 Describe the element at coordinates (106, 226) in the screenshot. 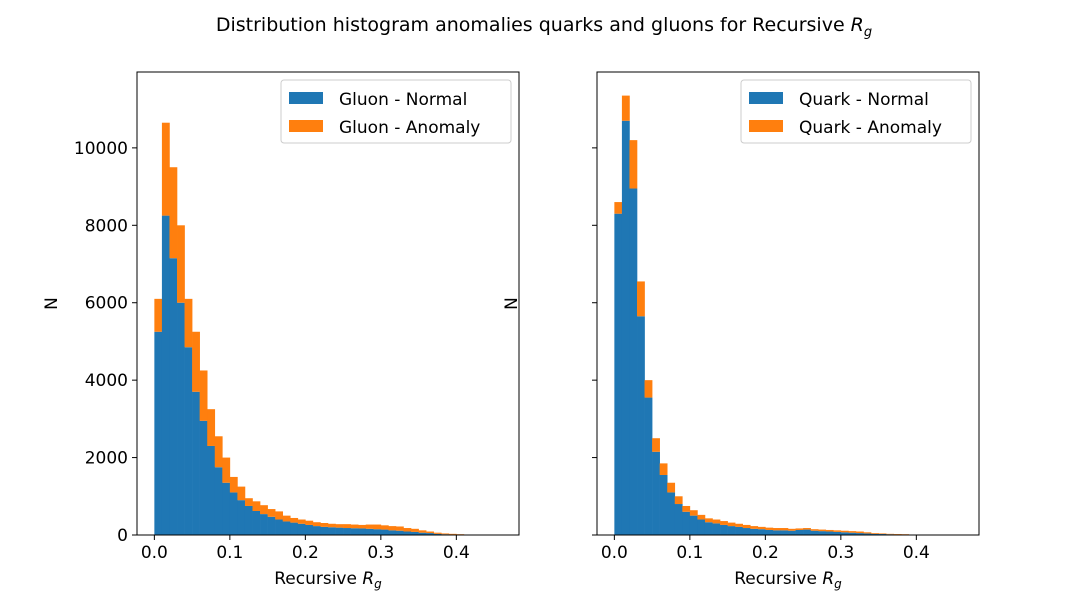

I see `y-tick-label: 8000` at that location.